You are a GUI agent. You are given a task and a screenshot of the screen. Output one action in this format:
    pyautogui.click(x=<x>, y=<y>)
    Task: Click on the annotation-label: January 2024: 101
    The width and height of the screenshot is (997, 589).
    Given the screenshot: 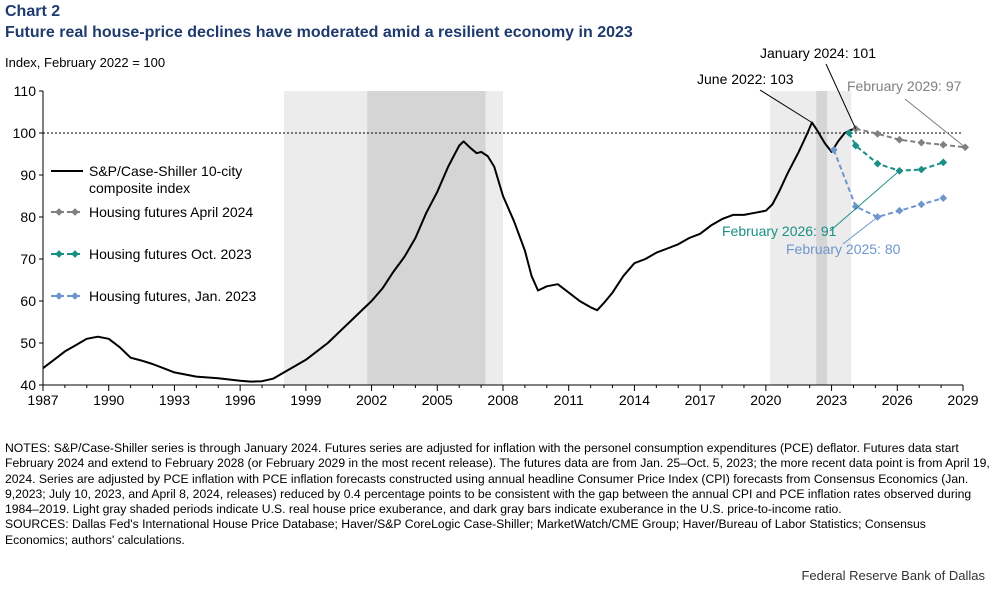 What is the action you would take?
    pyautogui.click(x=818, y=53)
    